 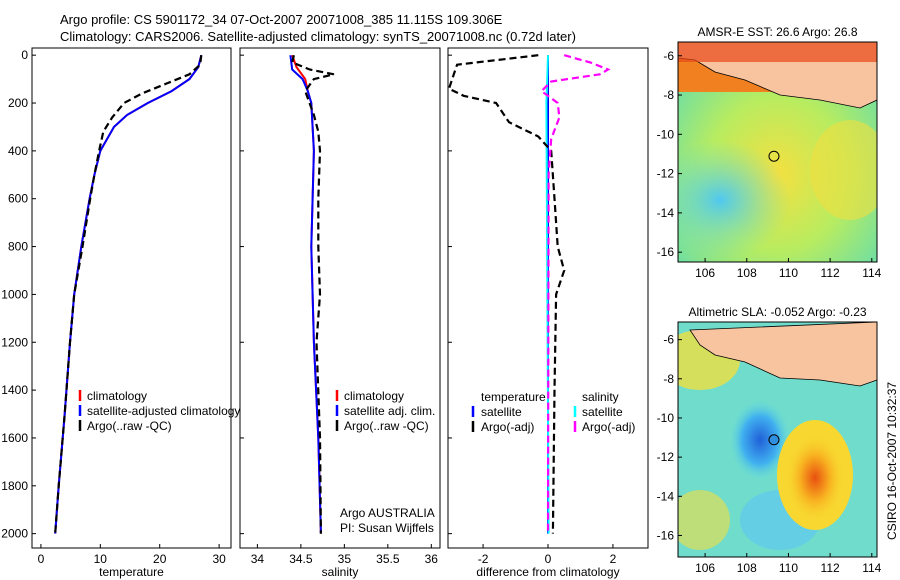 I want to click on x-axis-label: temperature, so click(x=131, y=572).